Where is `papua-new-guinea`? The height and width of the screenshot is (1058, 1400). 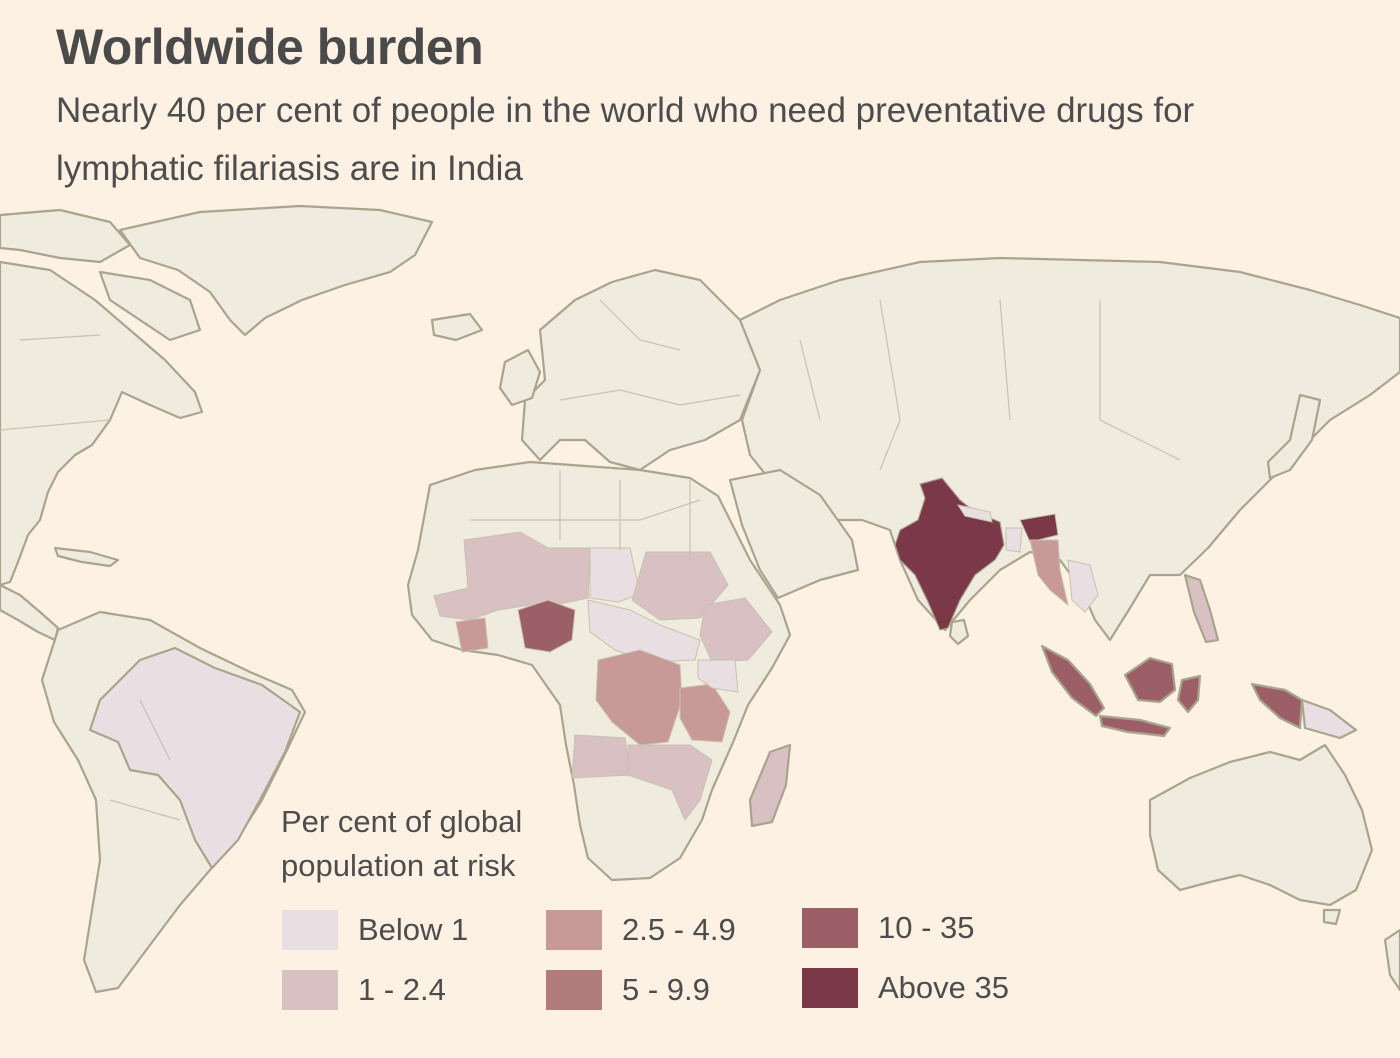 papua-new-guinea is located at coordinates (1329, 719).